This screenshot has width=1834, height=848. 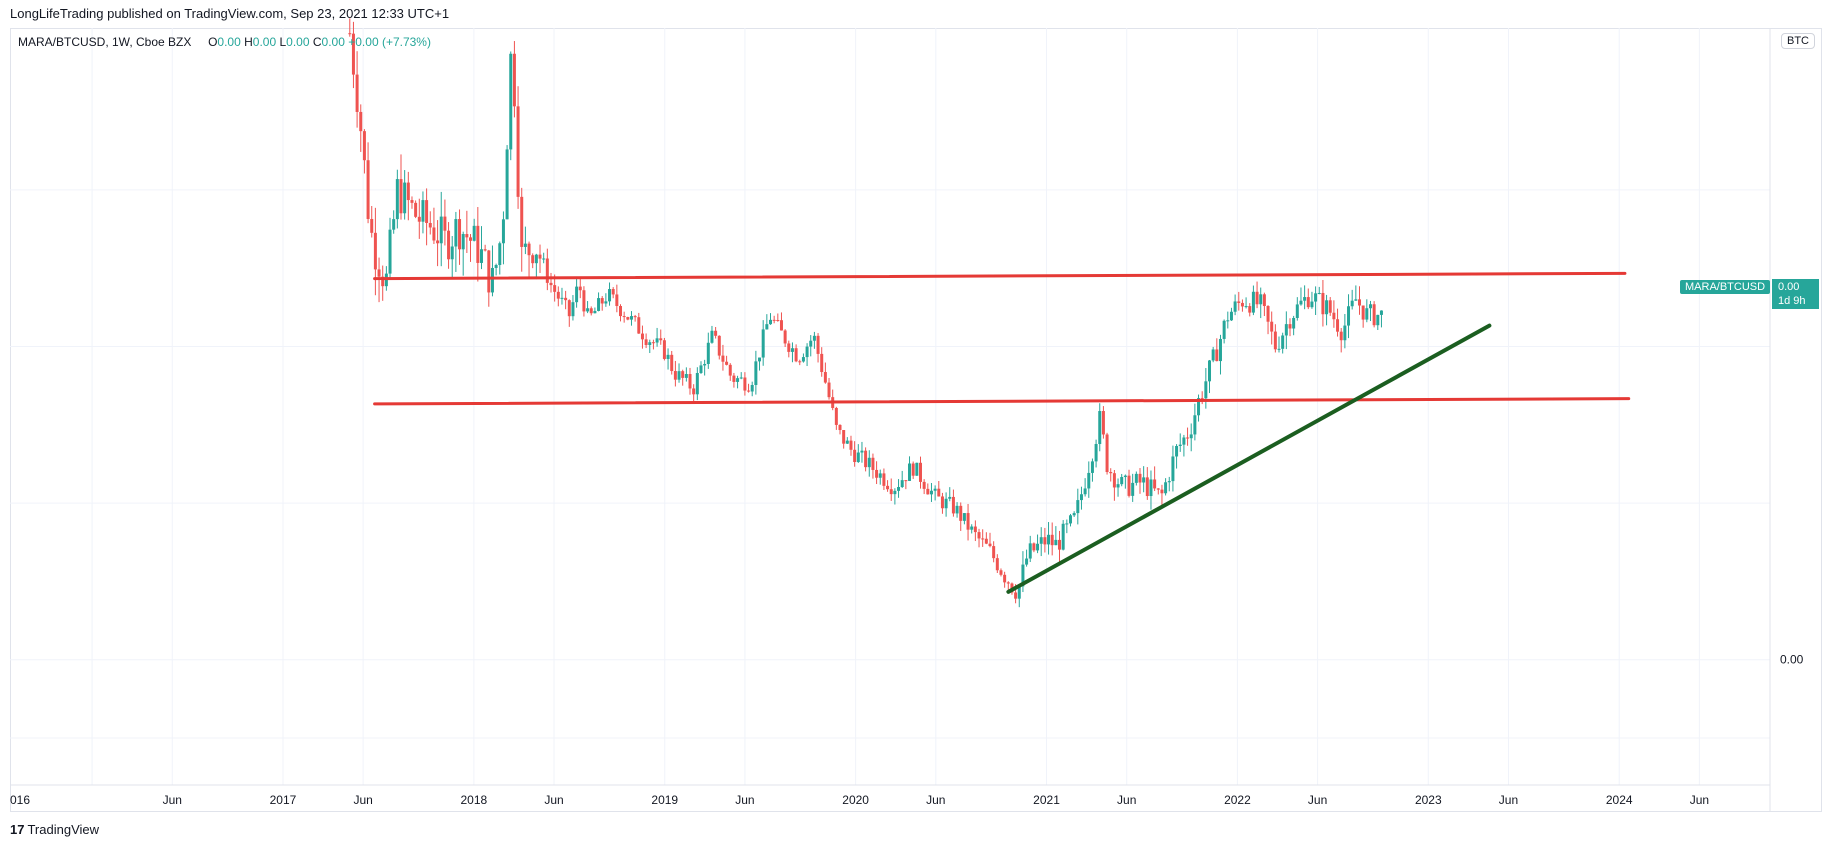 I want to click on tradingview-logo: 17 TradingView, so click(x=54, y=829).